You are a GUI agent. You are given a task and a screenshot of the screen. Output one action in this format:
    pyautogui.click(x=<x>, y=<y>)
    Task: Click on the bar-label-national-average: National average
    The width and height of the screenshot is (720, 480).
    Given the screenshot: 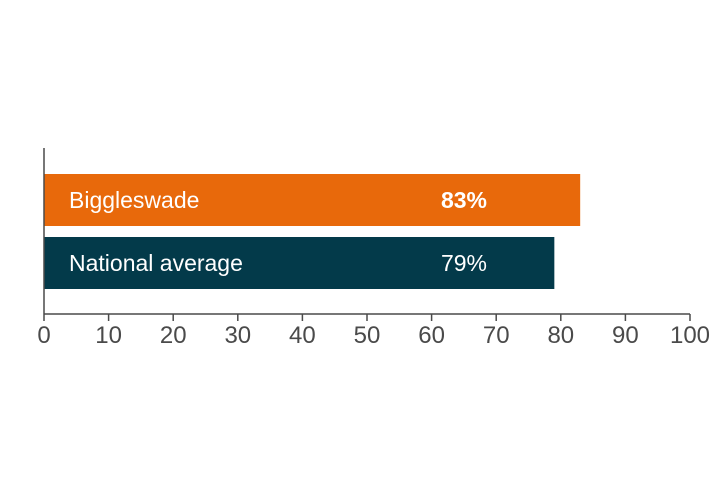 What is the action you would take?
    pyautogui.click(x=156, y=263)
    